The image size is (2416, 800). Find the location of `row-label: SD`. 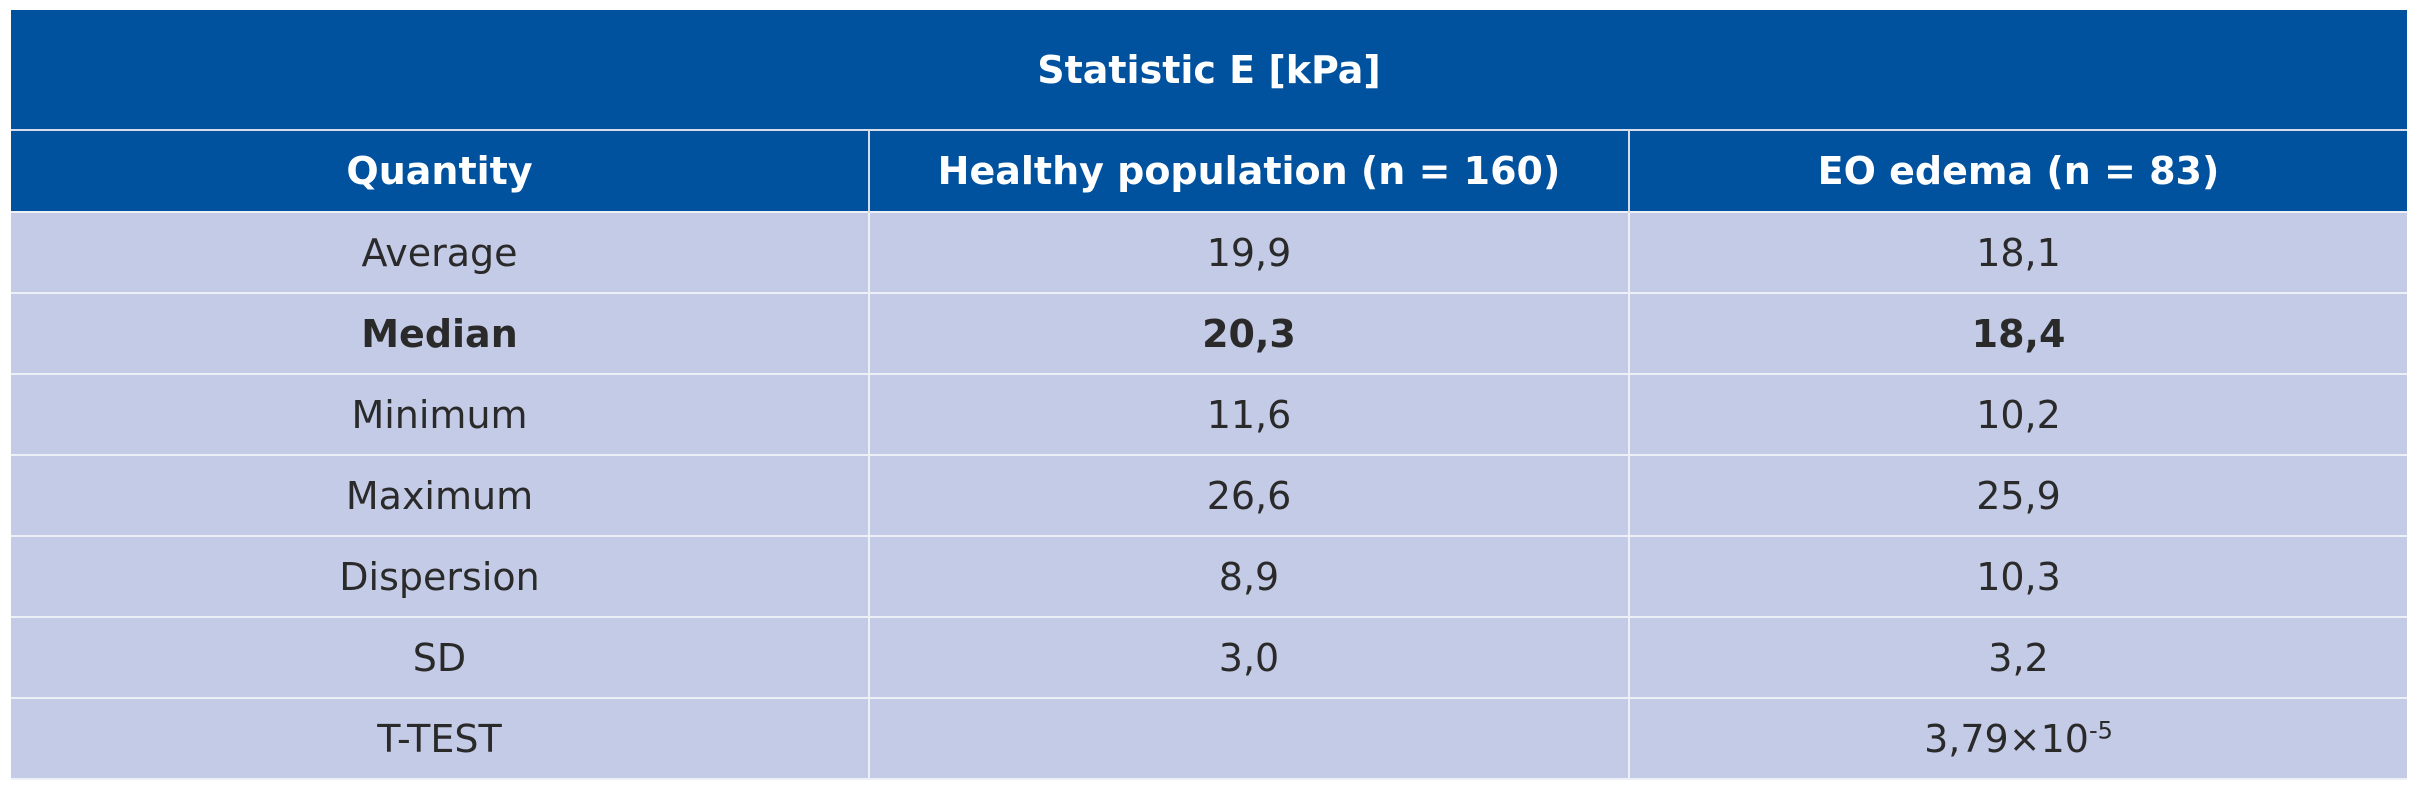

row-label: SD is located at coordinates (440, 657).